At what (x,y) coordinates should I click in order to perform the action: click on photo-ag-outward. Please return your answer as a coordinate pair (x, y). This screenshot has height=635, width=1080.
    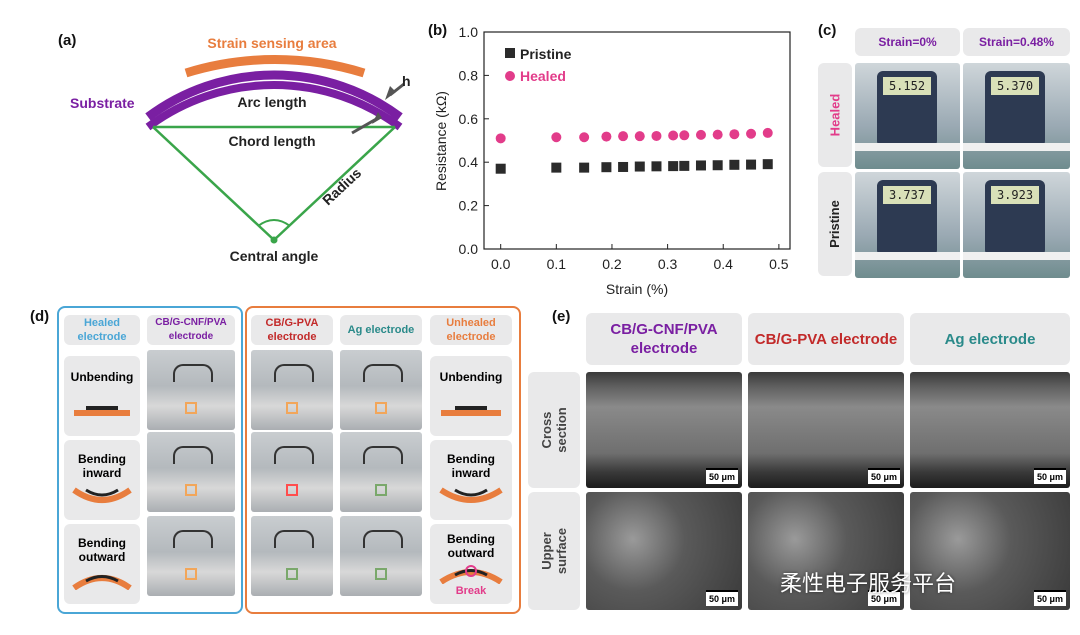
    Looking at the image, I should click on (381, 556).